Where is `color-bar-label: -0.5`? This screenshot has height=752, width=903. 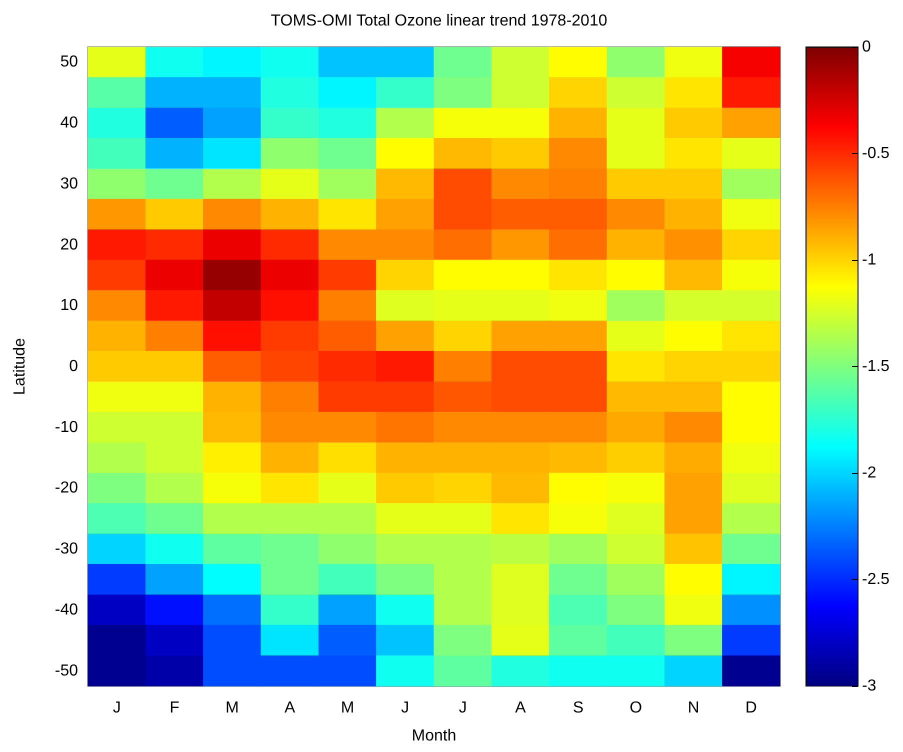 color-bar-label: -0.5 is located at coordinates (876, 153).